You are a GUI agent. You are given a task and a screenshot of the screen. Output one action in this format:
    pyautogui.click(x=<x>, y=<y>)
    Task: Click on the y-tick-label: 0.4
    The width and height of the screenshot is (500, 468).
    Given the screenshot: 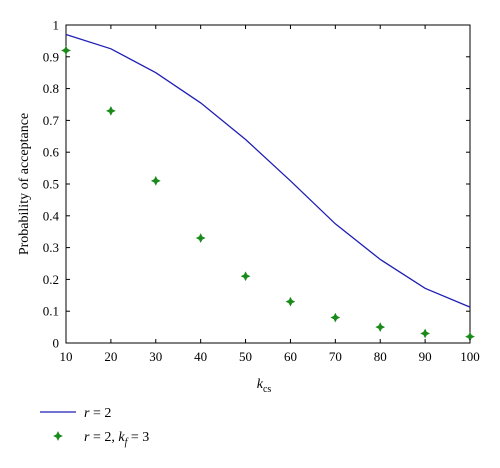 What is the action you would take?
    pyautogui.click(x=51, y=215)
    